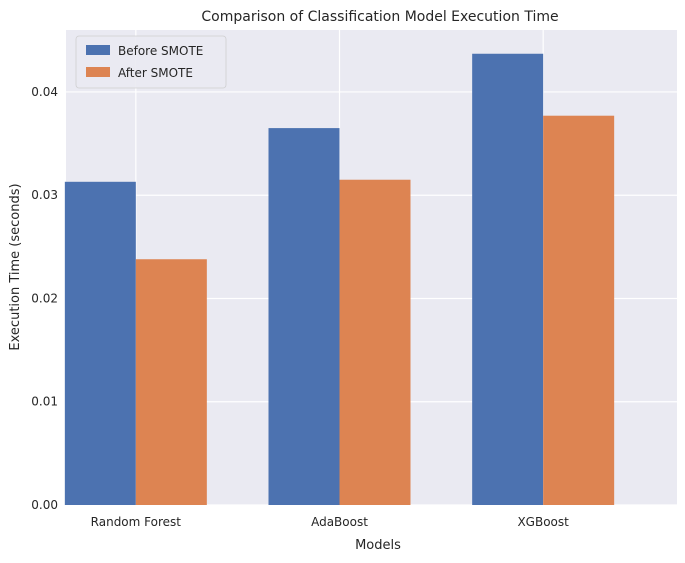 This screenshot has width=685, height=563. I want to click on x-axis-label: Models, so click(378, 545).